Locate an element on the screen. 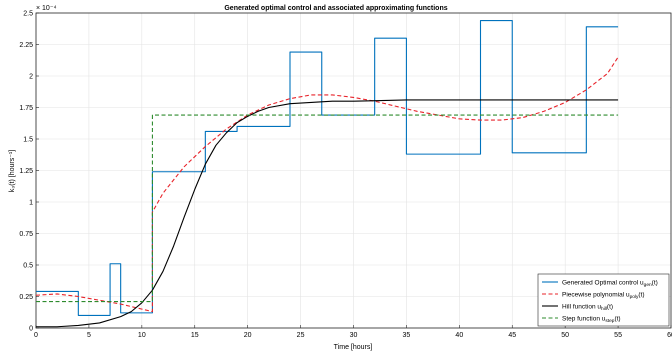  y-tick-label: 1.25 is located at coordinates (26, 171).